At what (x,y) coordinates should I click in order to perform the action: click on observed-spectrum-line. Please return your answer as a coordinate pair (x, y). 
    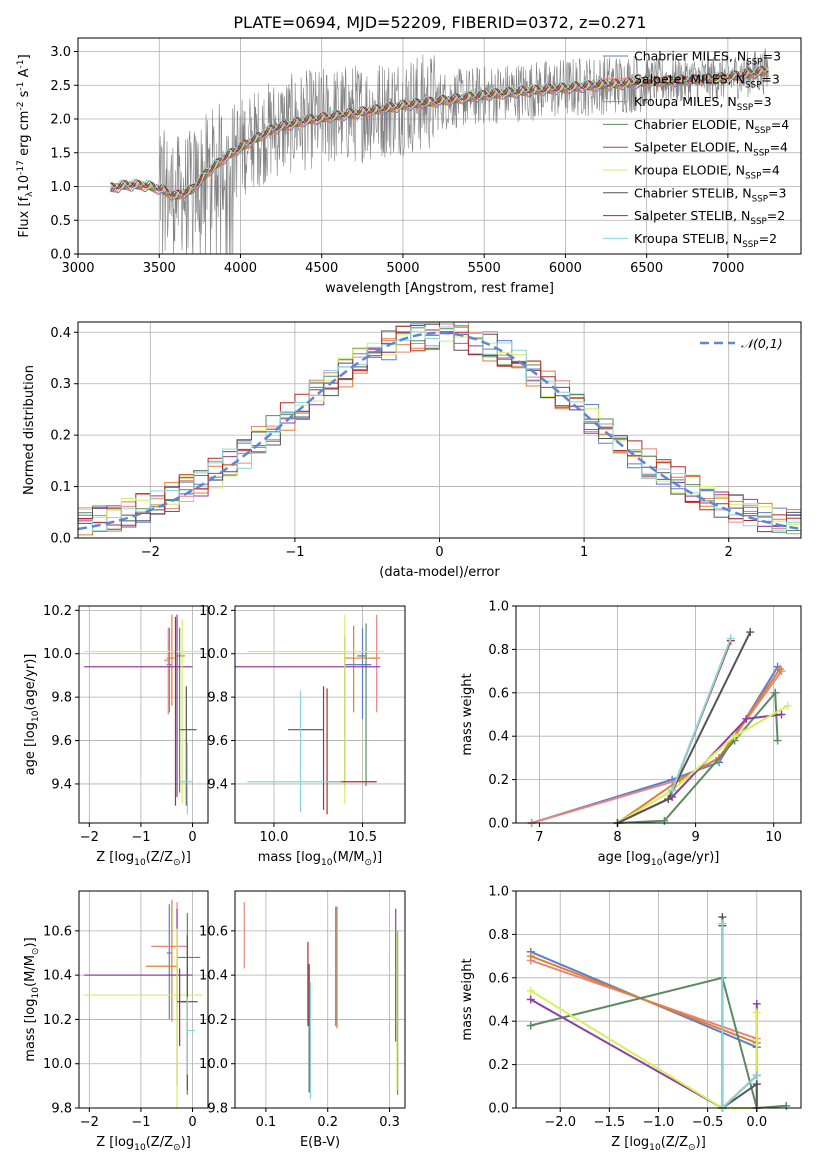
    Looking at the image, I should click on (439, 151).